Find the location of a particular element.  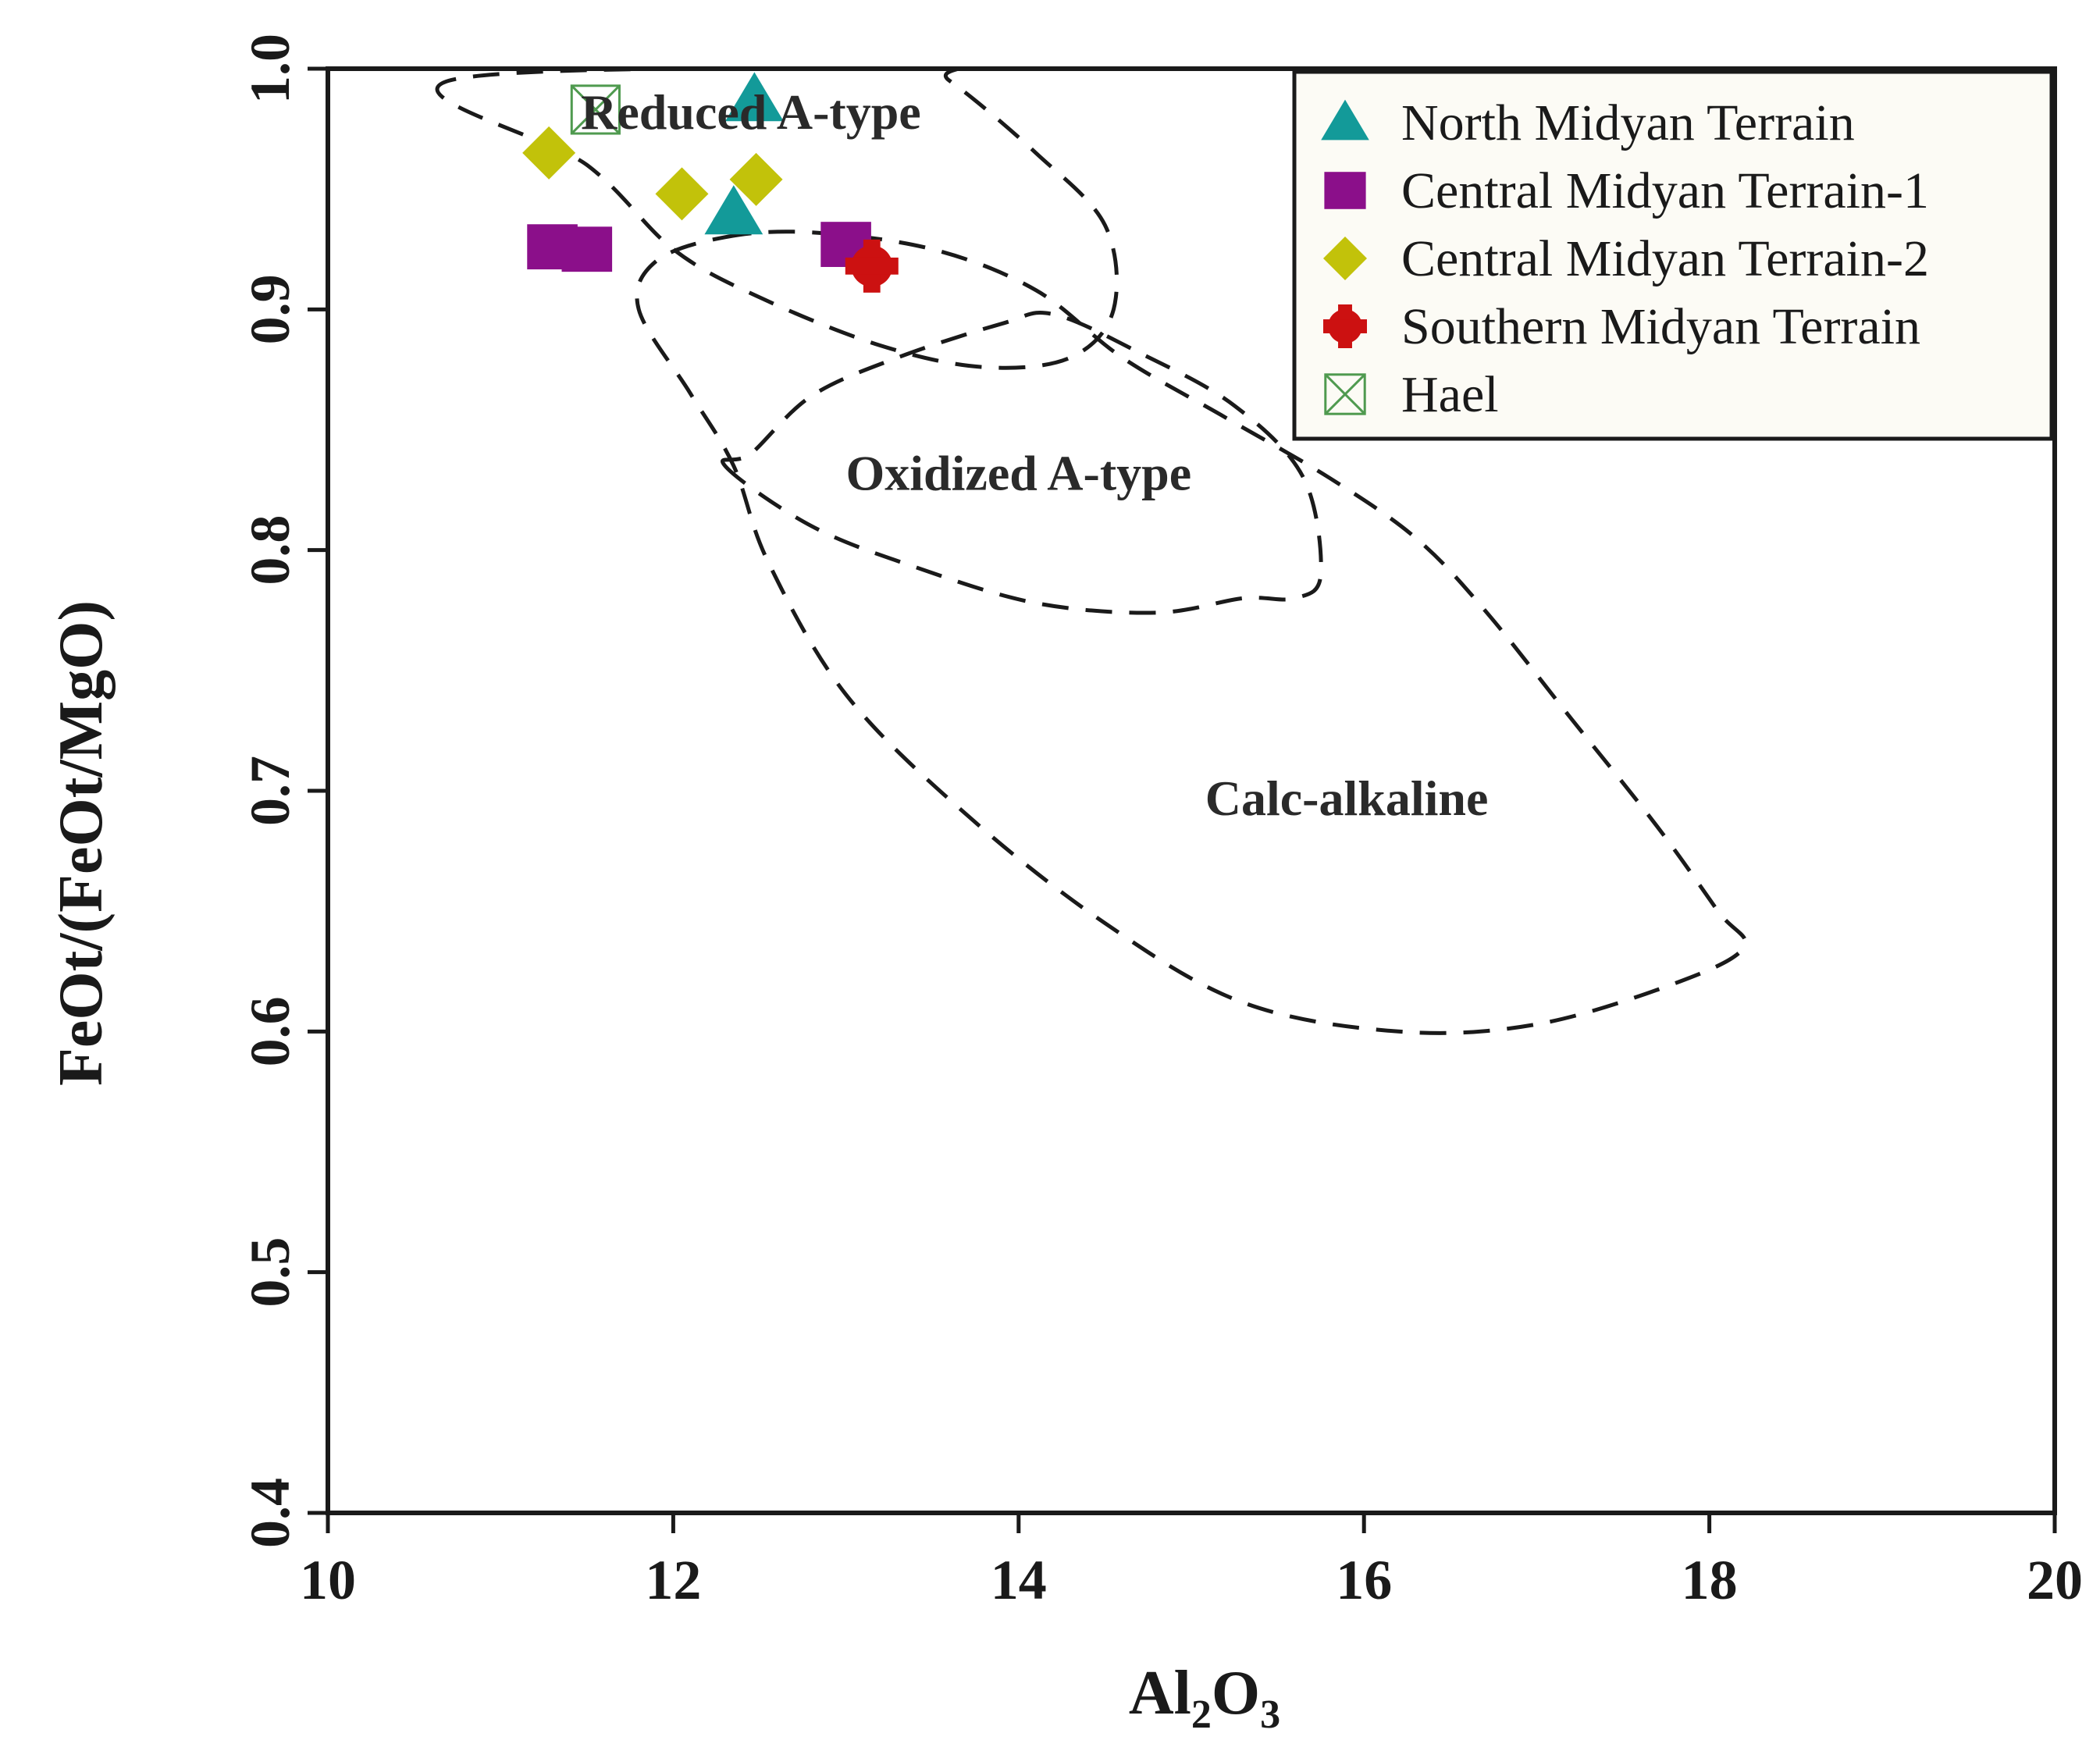

y-tick-label: 0.4 is located at coordinates (270, 1513).